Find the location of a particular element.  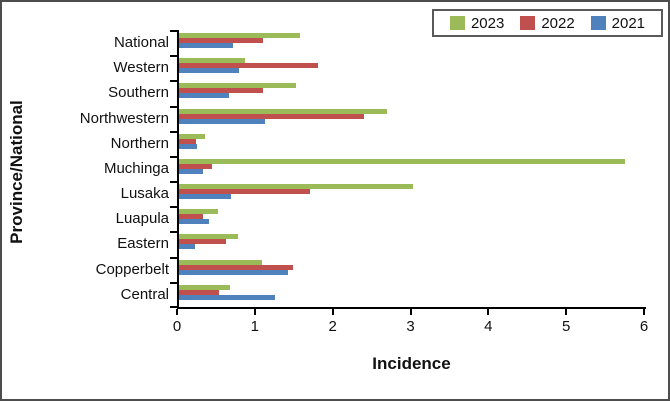

category-label: Western is located at coordinates (141, 68).